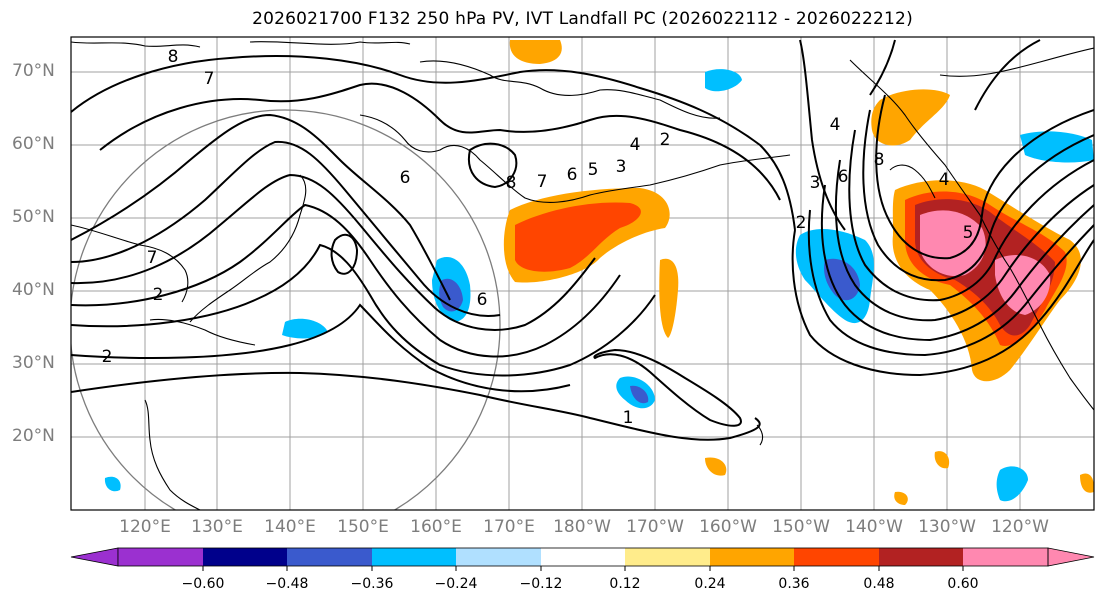  What do you see at coordinates (287, 584) in the screenshot?
I see `colorbar-tick-label: −0.48` at bounding box center [287, 584].